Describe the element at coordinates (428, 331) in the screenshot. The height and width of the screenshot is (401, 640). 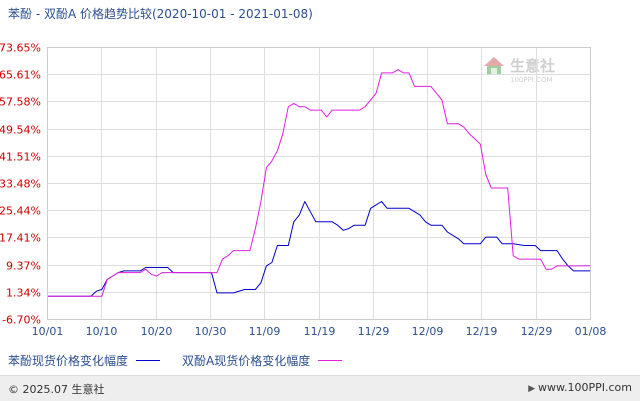
I see `x-tick-label: 12/09` at that location.